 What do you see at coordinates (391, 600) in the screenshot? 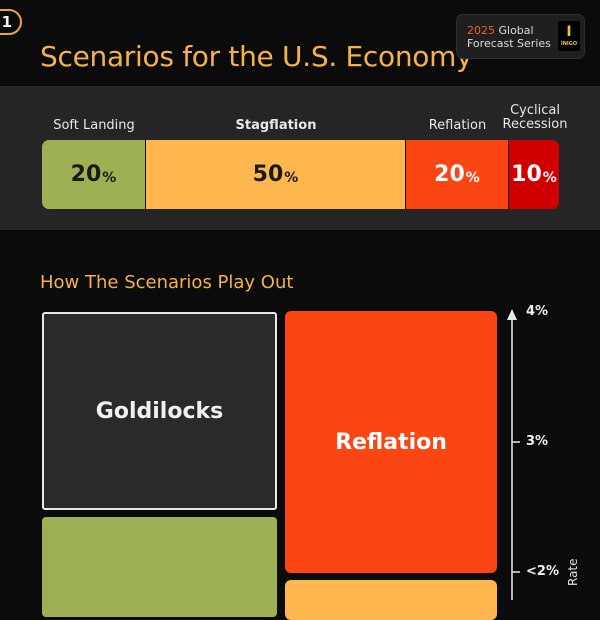
I see `cell-stagflation` at bounding box center [391, 600].